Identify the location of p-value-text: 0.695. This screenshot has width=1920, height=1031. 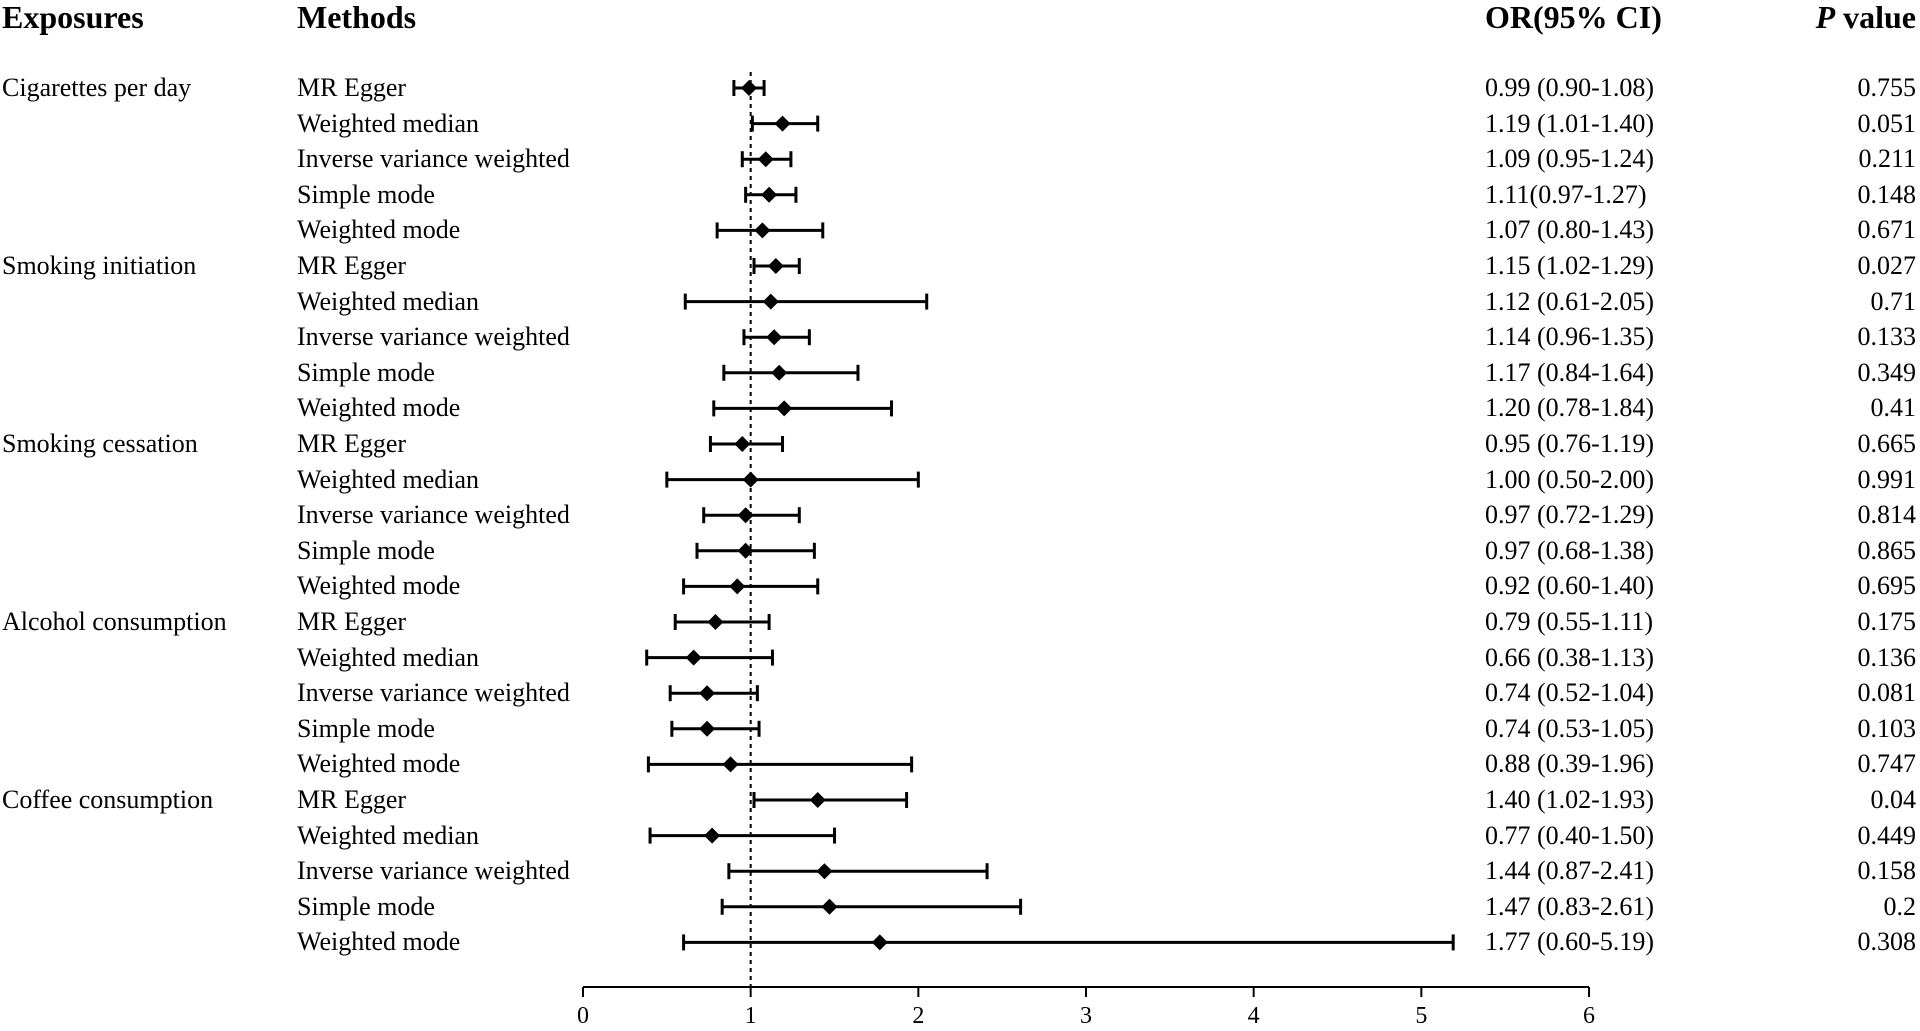
(1887, 586).